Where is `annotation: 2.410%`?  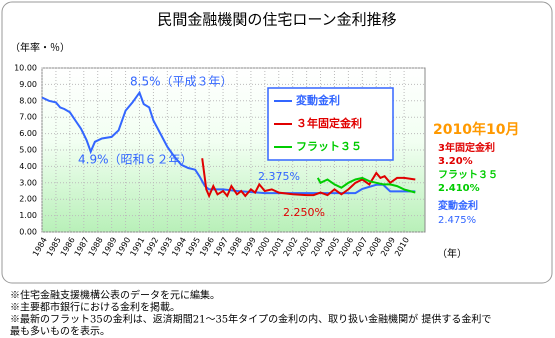 annotation: 2.410% is located at coordinates (459, 188).